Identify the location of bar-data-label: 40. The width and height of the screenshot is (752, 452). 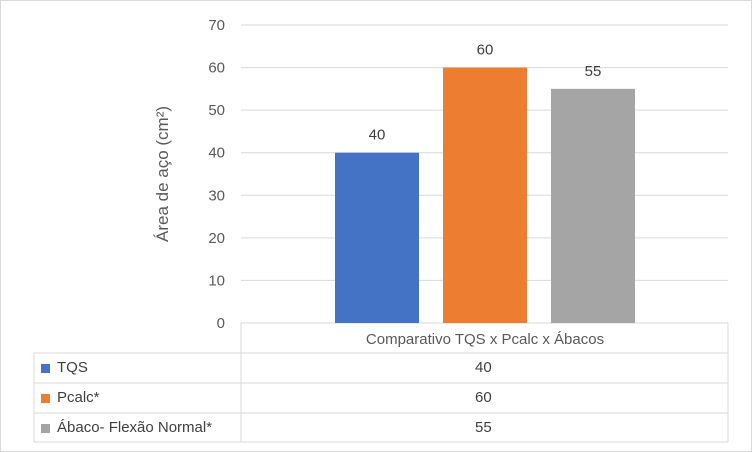
(377, 135).